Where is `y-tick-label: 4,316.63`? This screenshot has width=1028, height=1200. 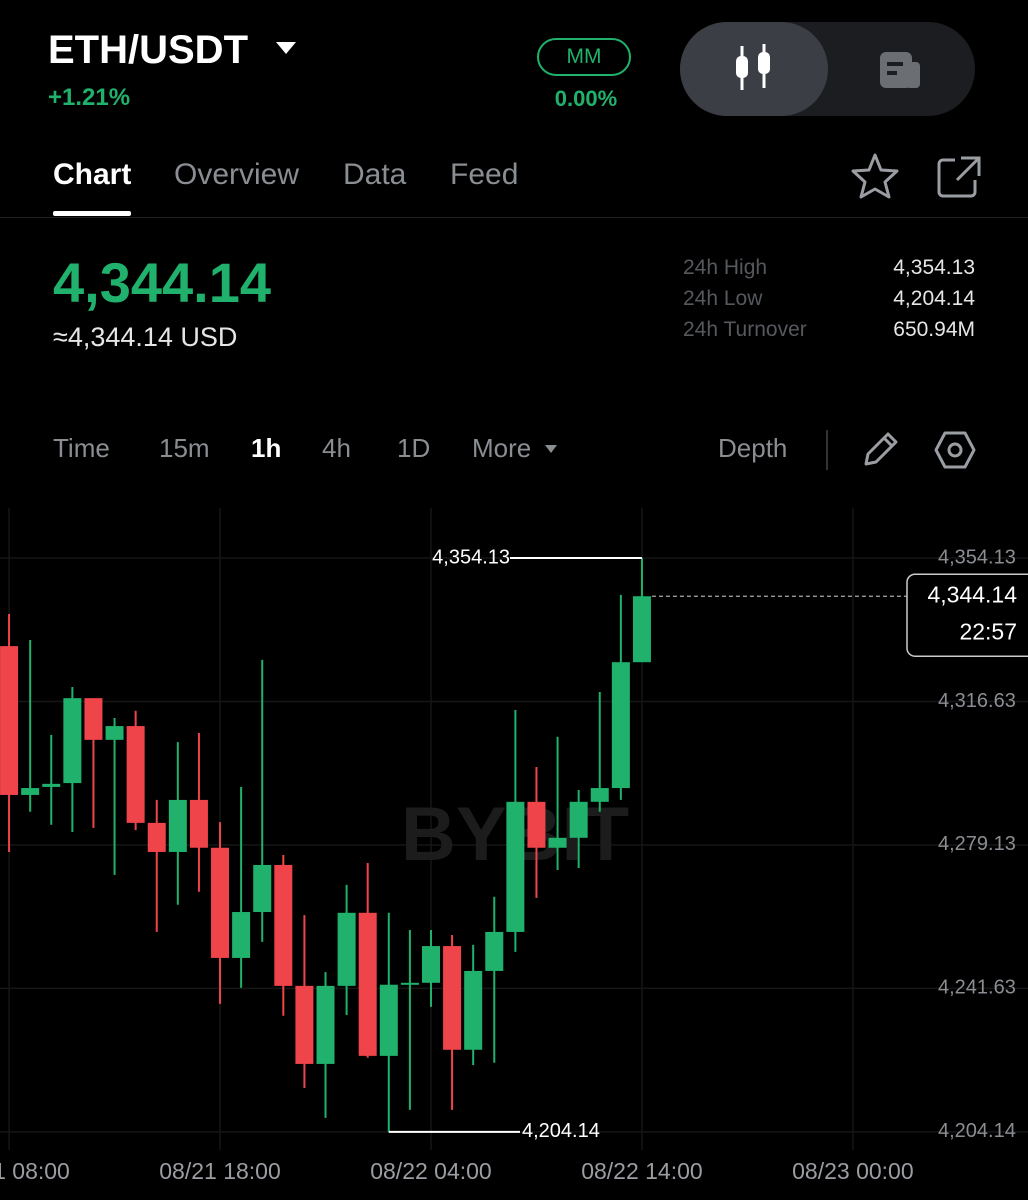
y-tick-label: 4,316.63 is located at coordinates (977, 701).